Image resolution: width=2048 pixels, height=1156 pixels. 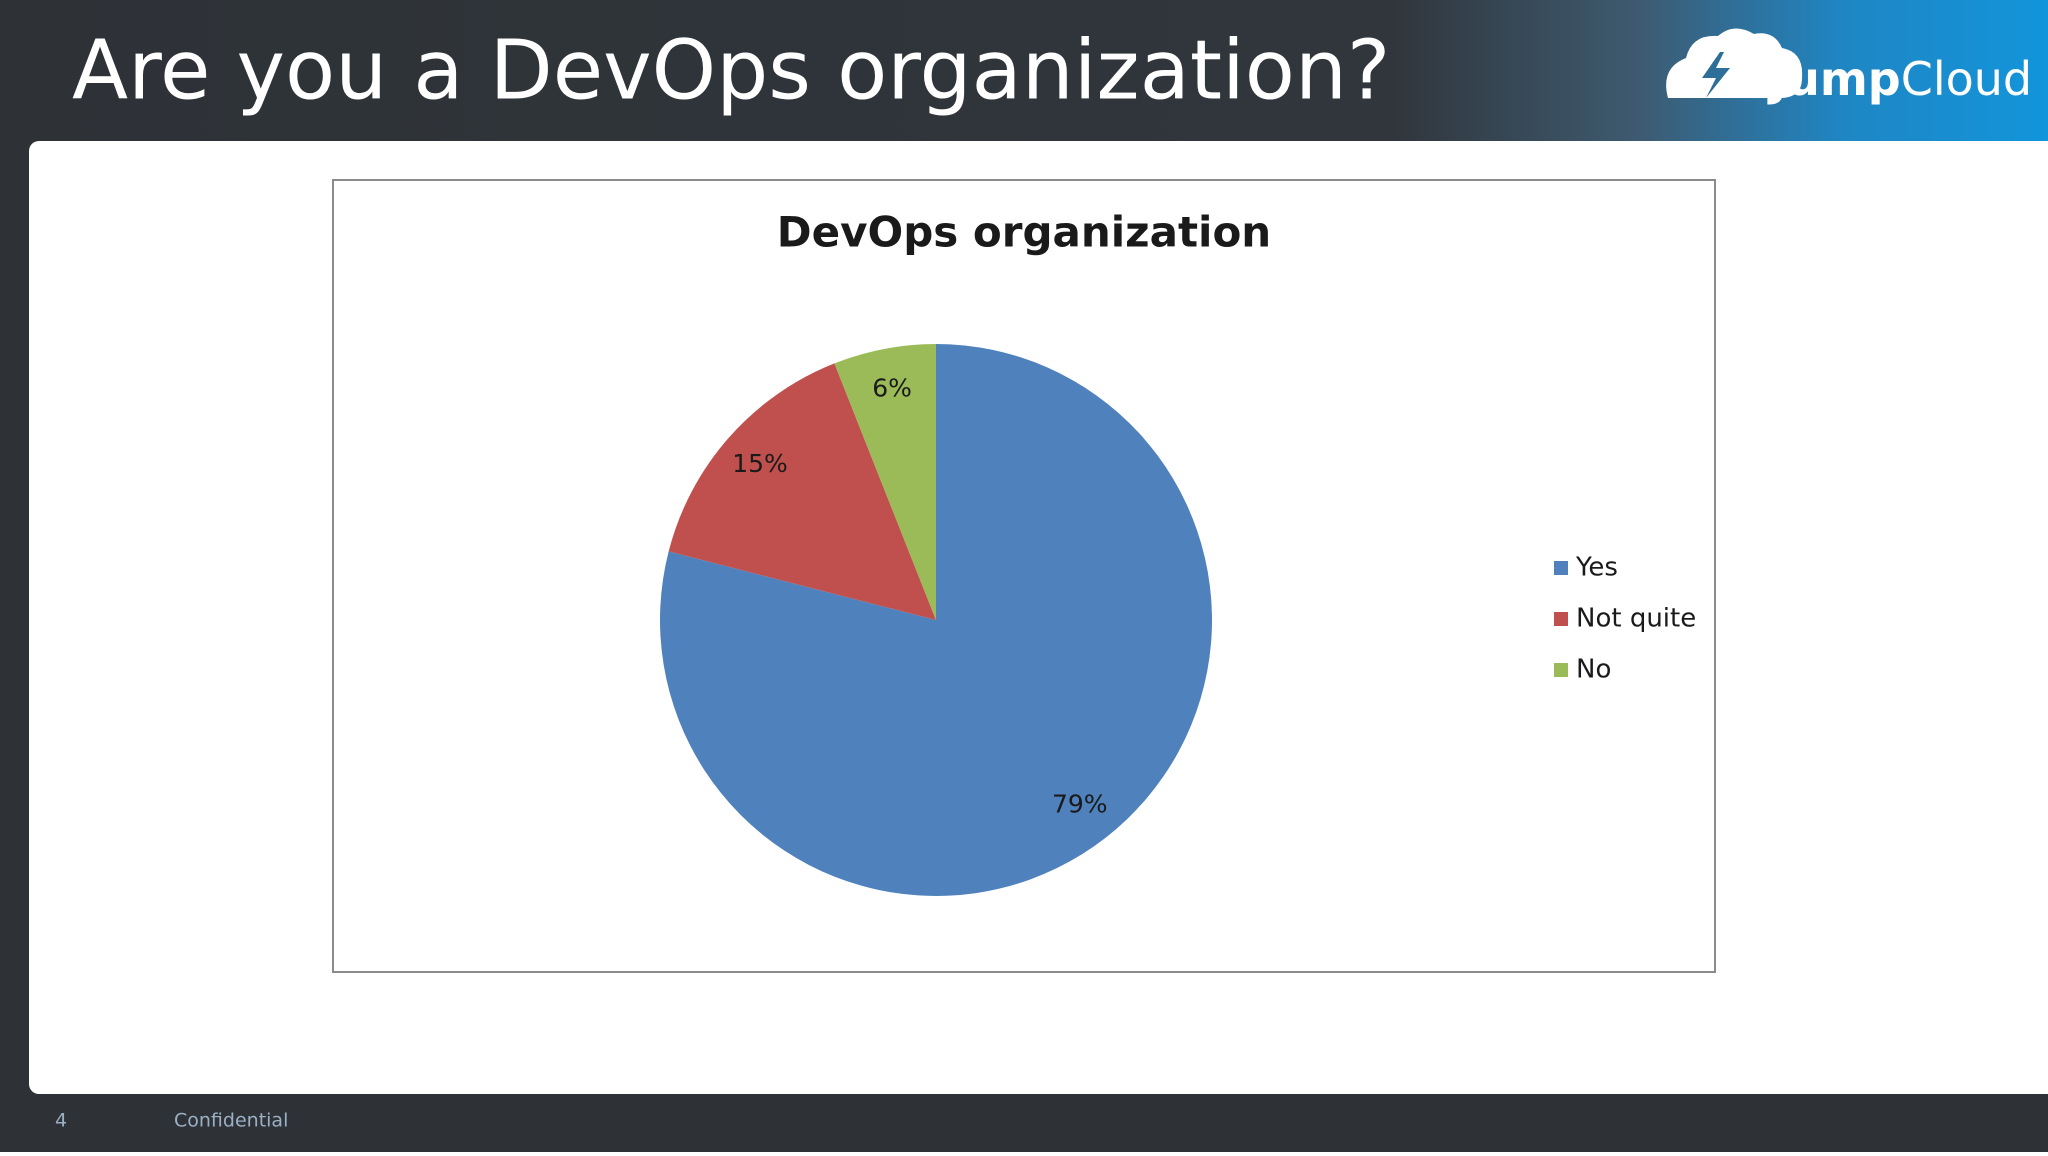 What do you see at coordinates (1966, 79) in the screenshot?
I see `logo-text: Cloud` at bounding box center [1966, 79].